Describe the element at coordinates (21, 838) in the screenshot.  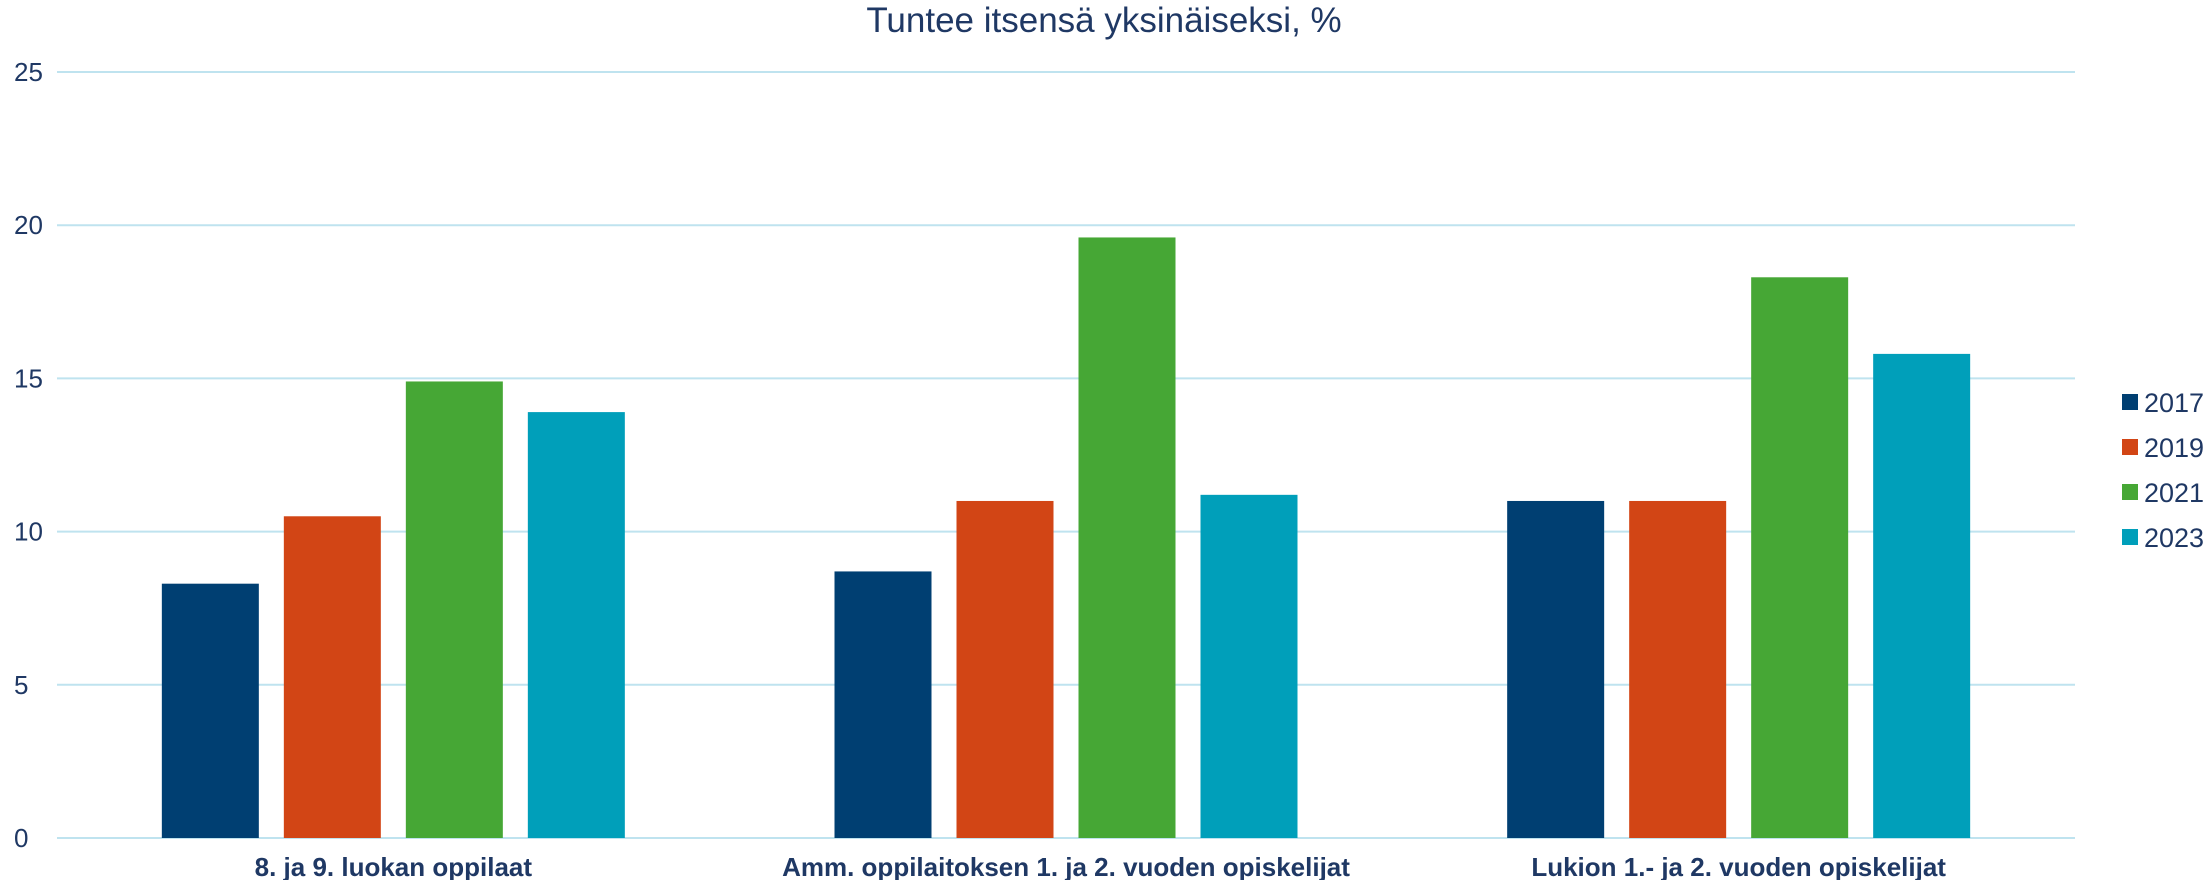
I see `y-tick-label: 0` at that location.